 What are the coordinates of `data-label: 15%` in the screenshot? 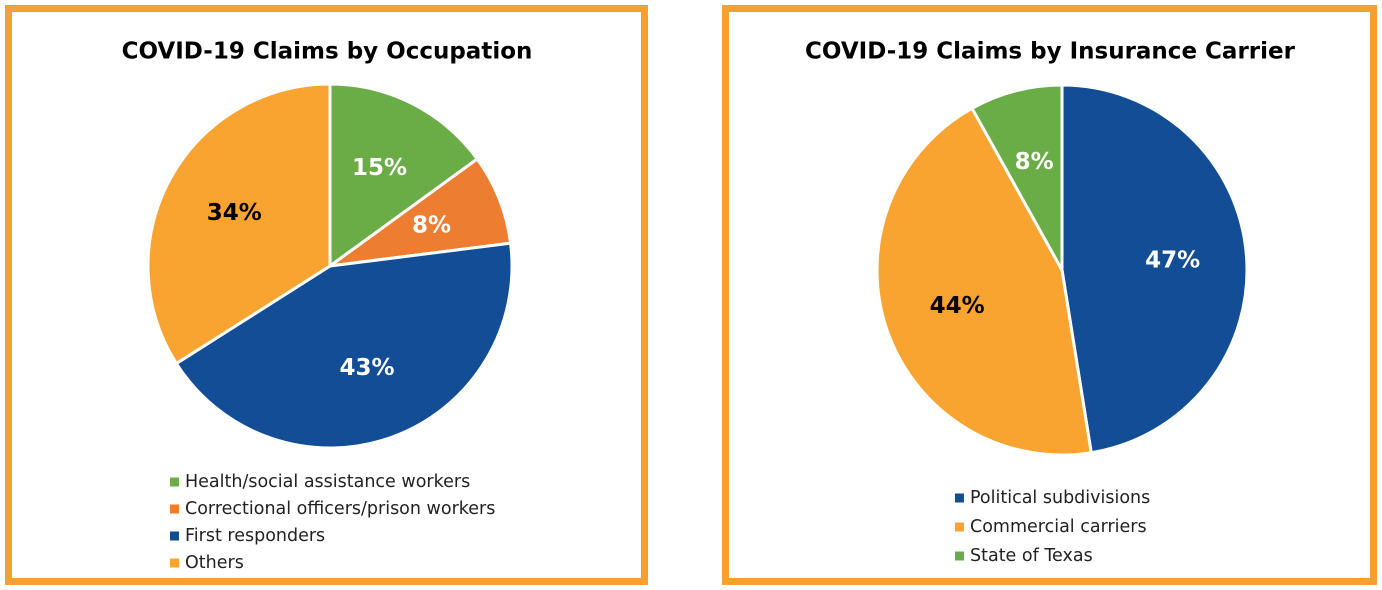 It's located at (379, 168).